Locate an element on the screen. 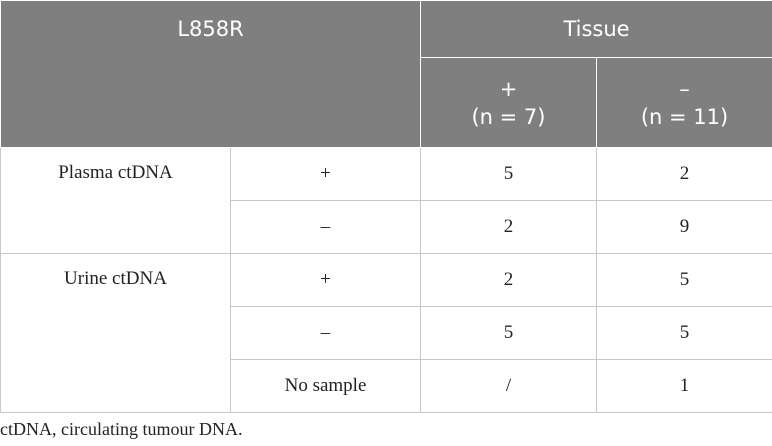  column-sign: + is located at coordinates (508, 88).